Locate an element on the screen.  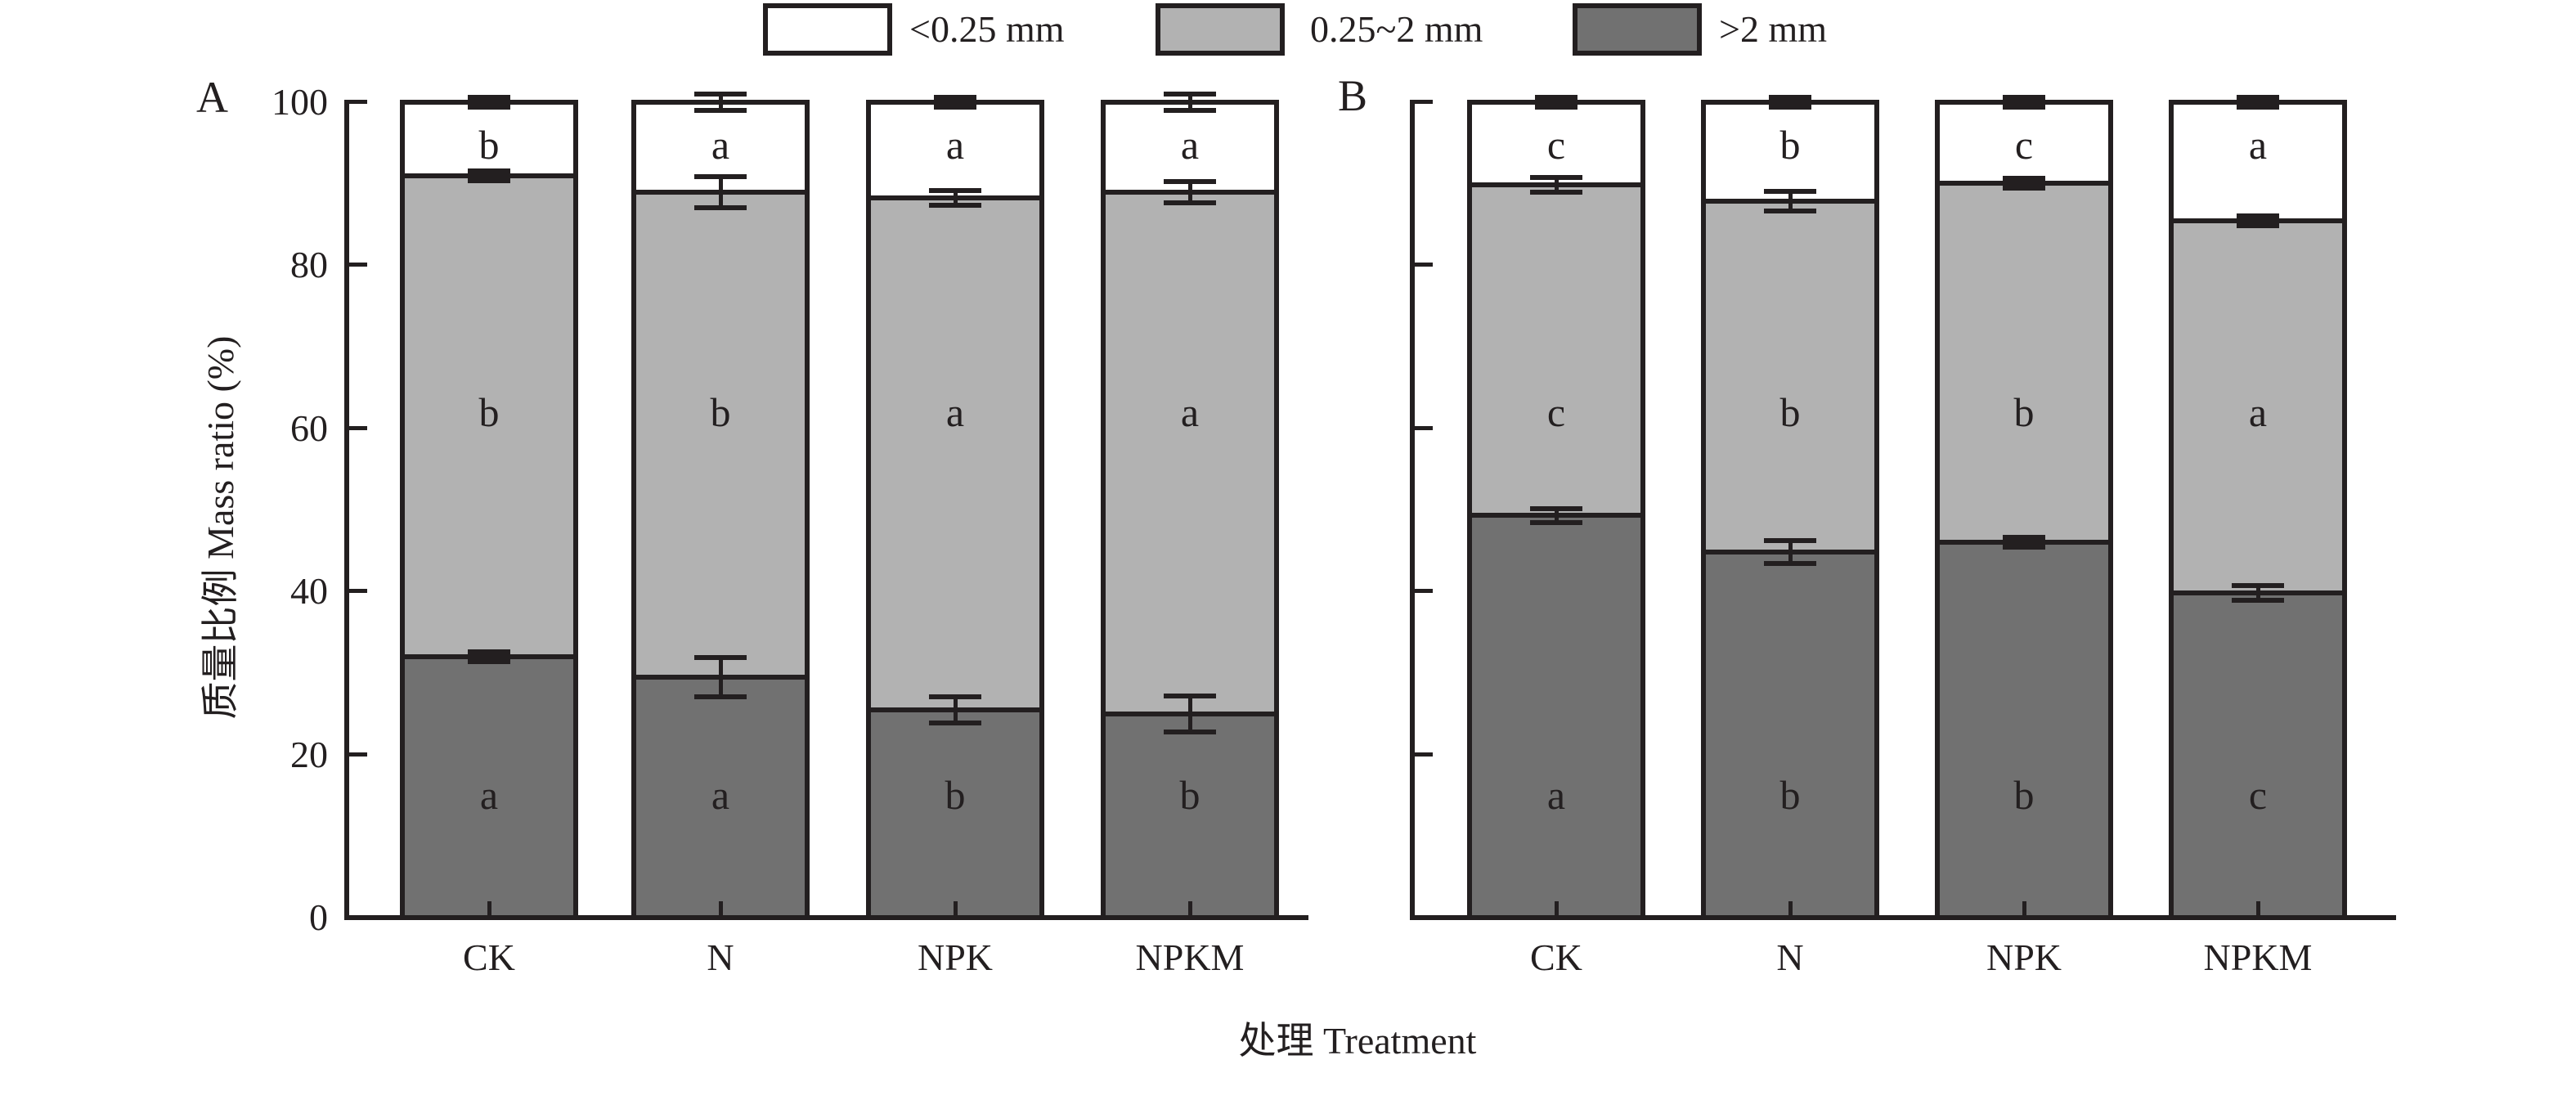
y-axis-title: 质量比例 Mass ratio (%) is located at coordinates (221, 527).